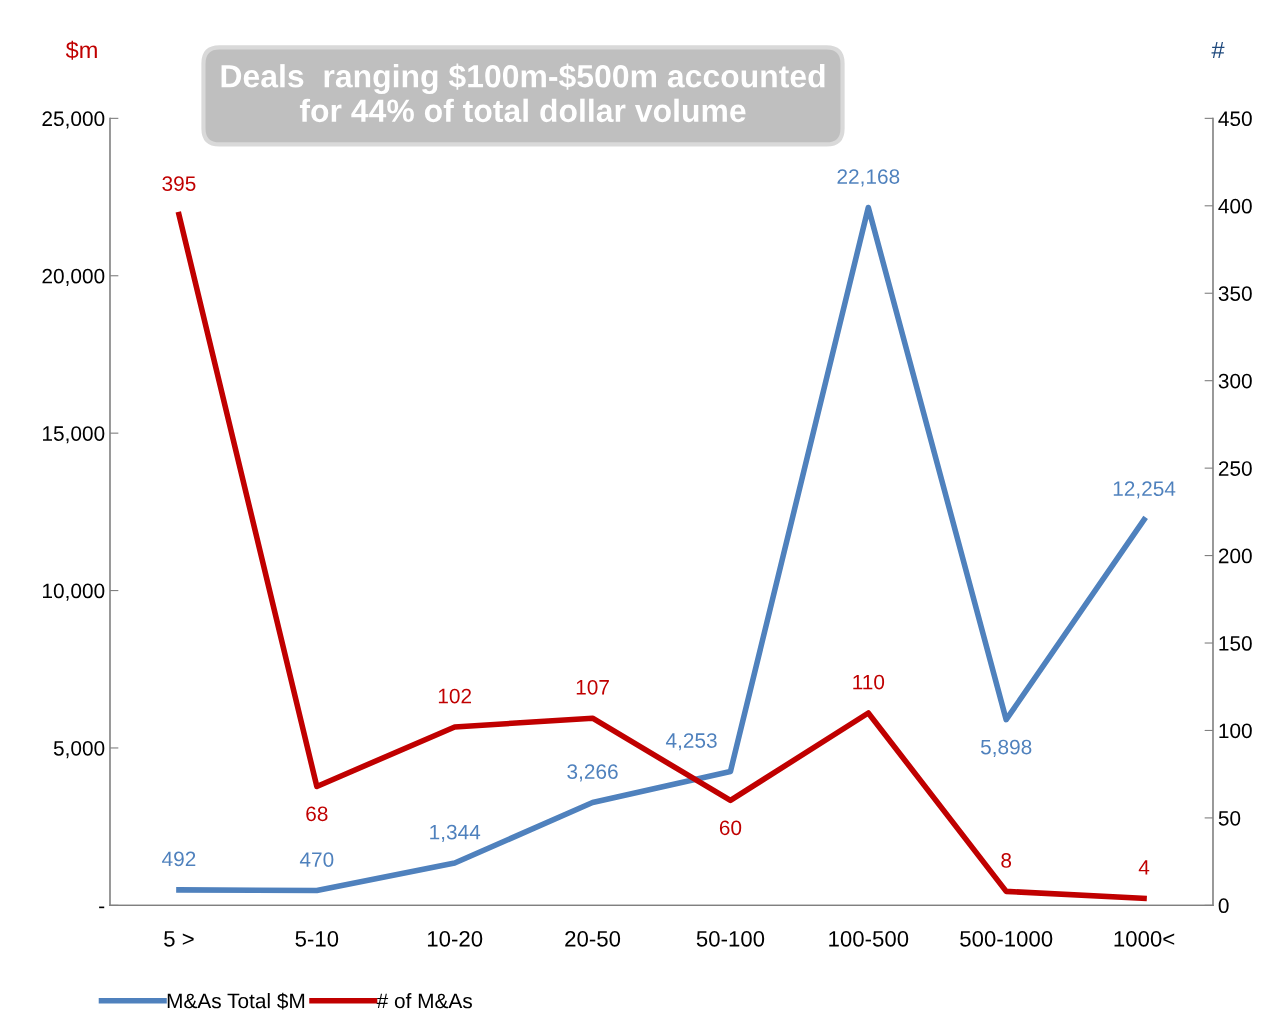  I want to click on y-tick-label: 15,000, so click(74, 435).